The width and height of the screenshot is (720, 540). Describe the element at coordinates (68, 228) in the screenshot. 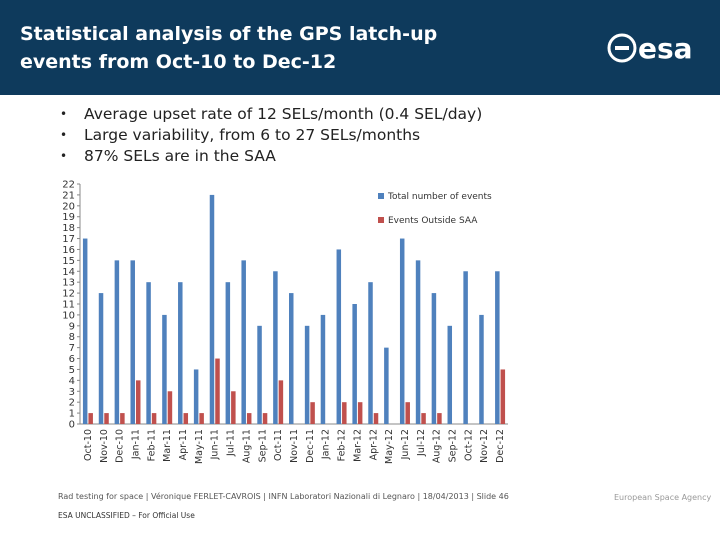

I see `y-tick-label: 18` at that location.